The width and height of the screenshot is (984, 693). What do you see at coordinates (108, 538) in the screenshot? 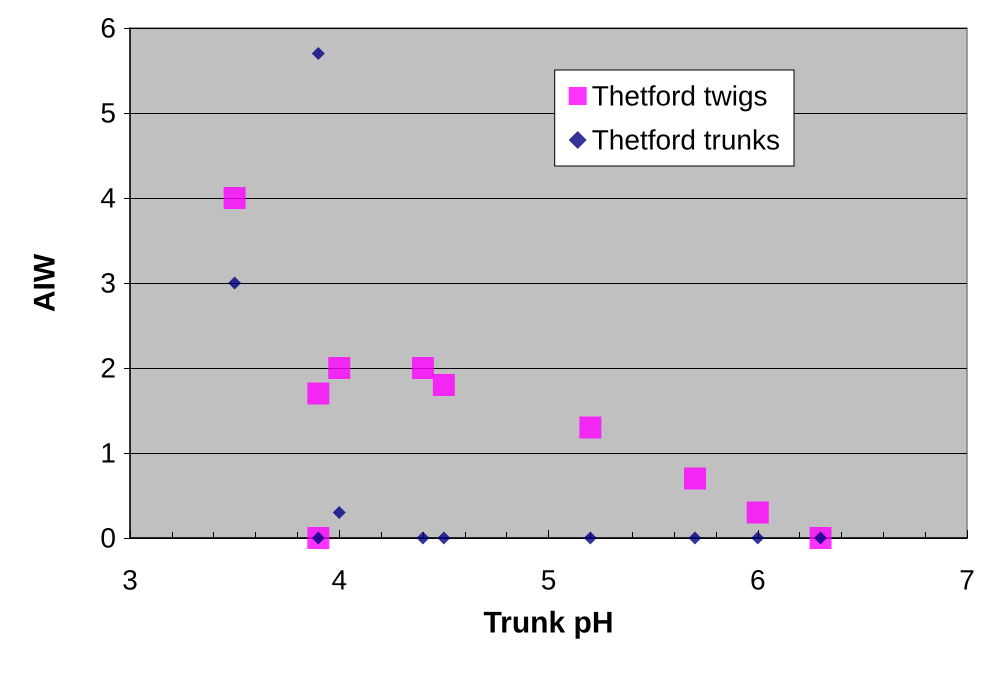
I see `y-tick-label: 0` at bounding box center [108, 538].